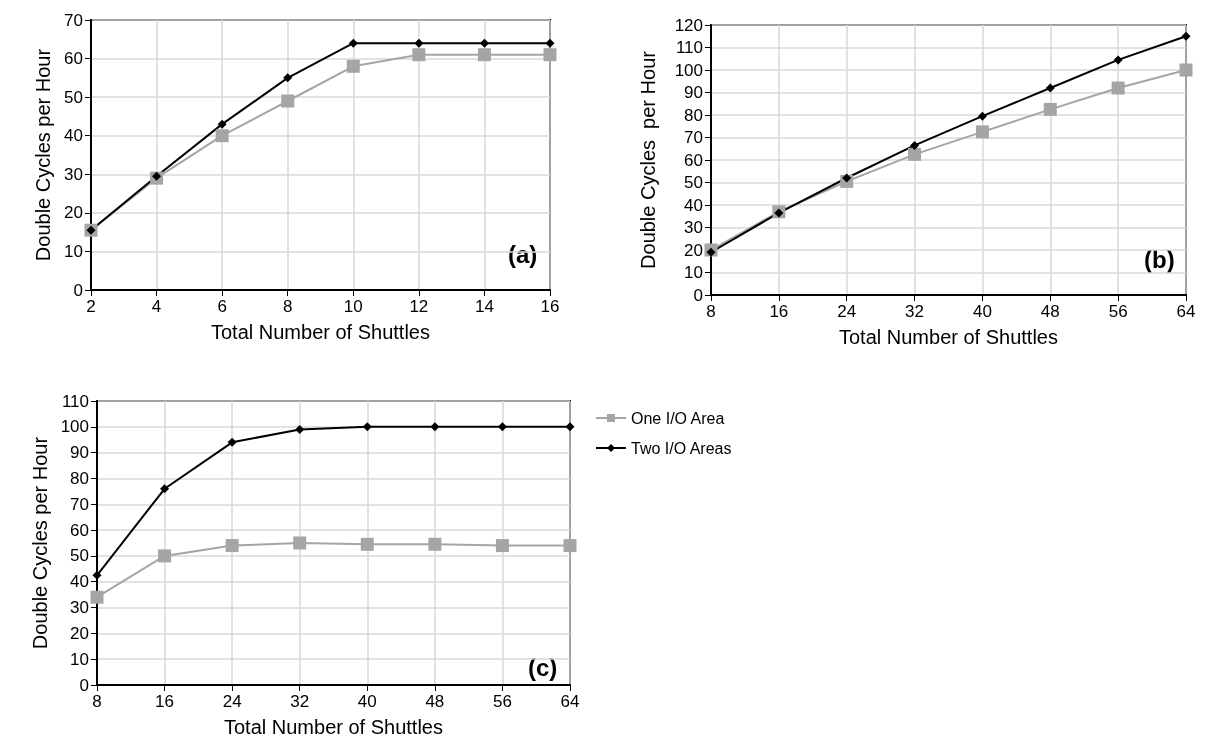 The width and height of the screenshot is (1213, 742). Describe the element at coordinates (693, 250) in the screenshot. I see `y-tick-label: 20` at that location.